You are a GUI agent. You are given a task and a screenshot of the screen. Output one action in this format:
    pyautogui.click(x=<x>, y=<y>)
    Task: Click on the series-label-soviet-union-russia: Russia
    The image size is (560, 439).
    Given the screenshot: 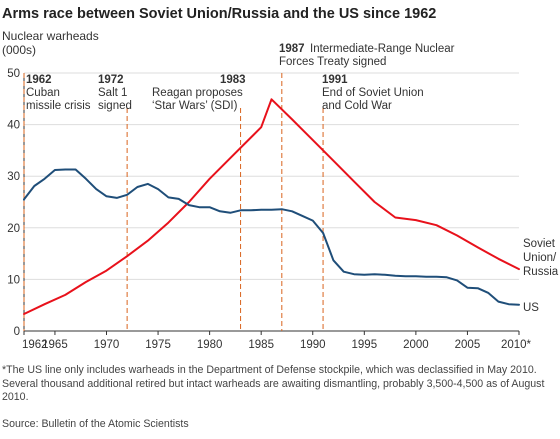 What is the action you would take?
    pyautogui.click(x=541, y=272)
    